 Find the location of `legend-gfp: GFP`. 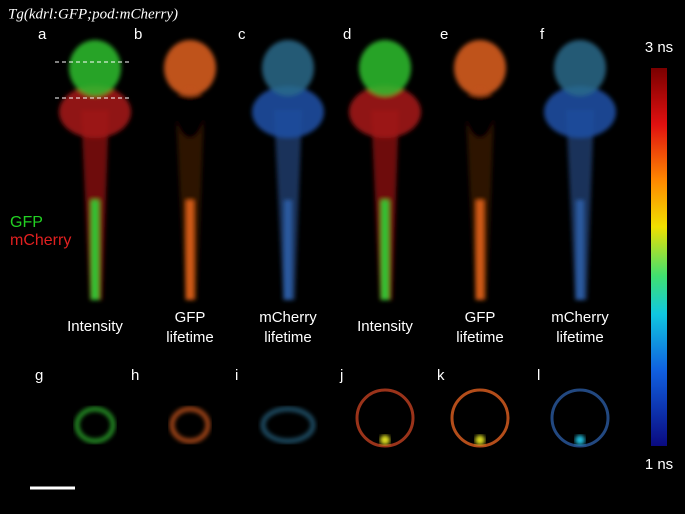

legend-gfp: GFP is located at coordinates (26, 222).